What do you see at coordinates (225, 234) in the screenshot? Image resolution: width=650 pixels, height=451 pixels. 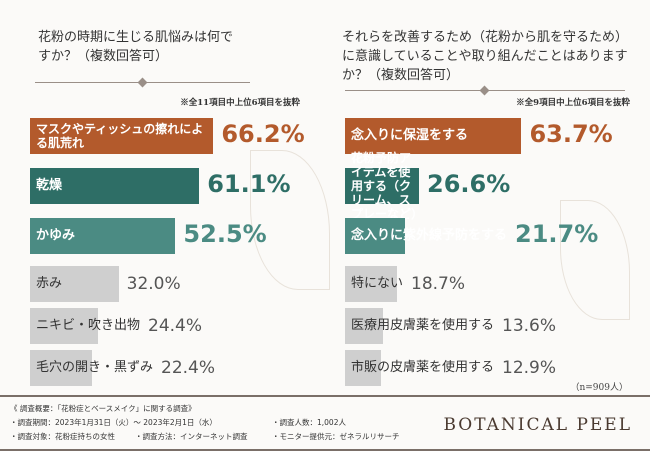 I see `value-label: 52.5%` at bounding box center [225, 234].